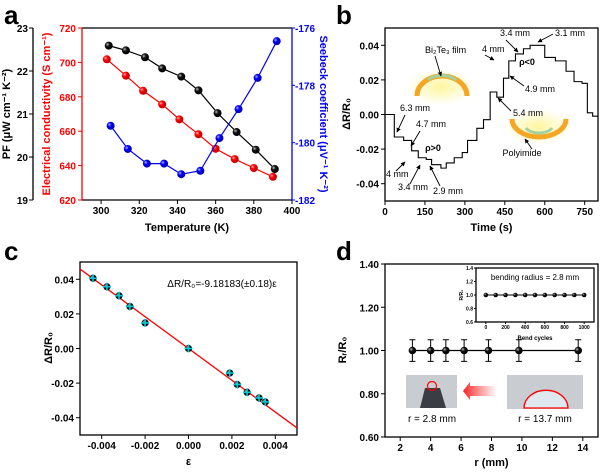  I want to click on x-tick-label: 600, so click(544, 212).